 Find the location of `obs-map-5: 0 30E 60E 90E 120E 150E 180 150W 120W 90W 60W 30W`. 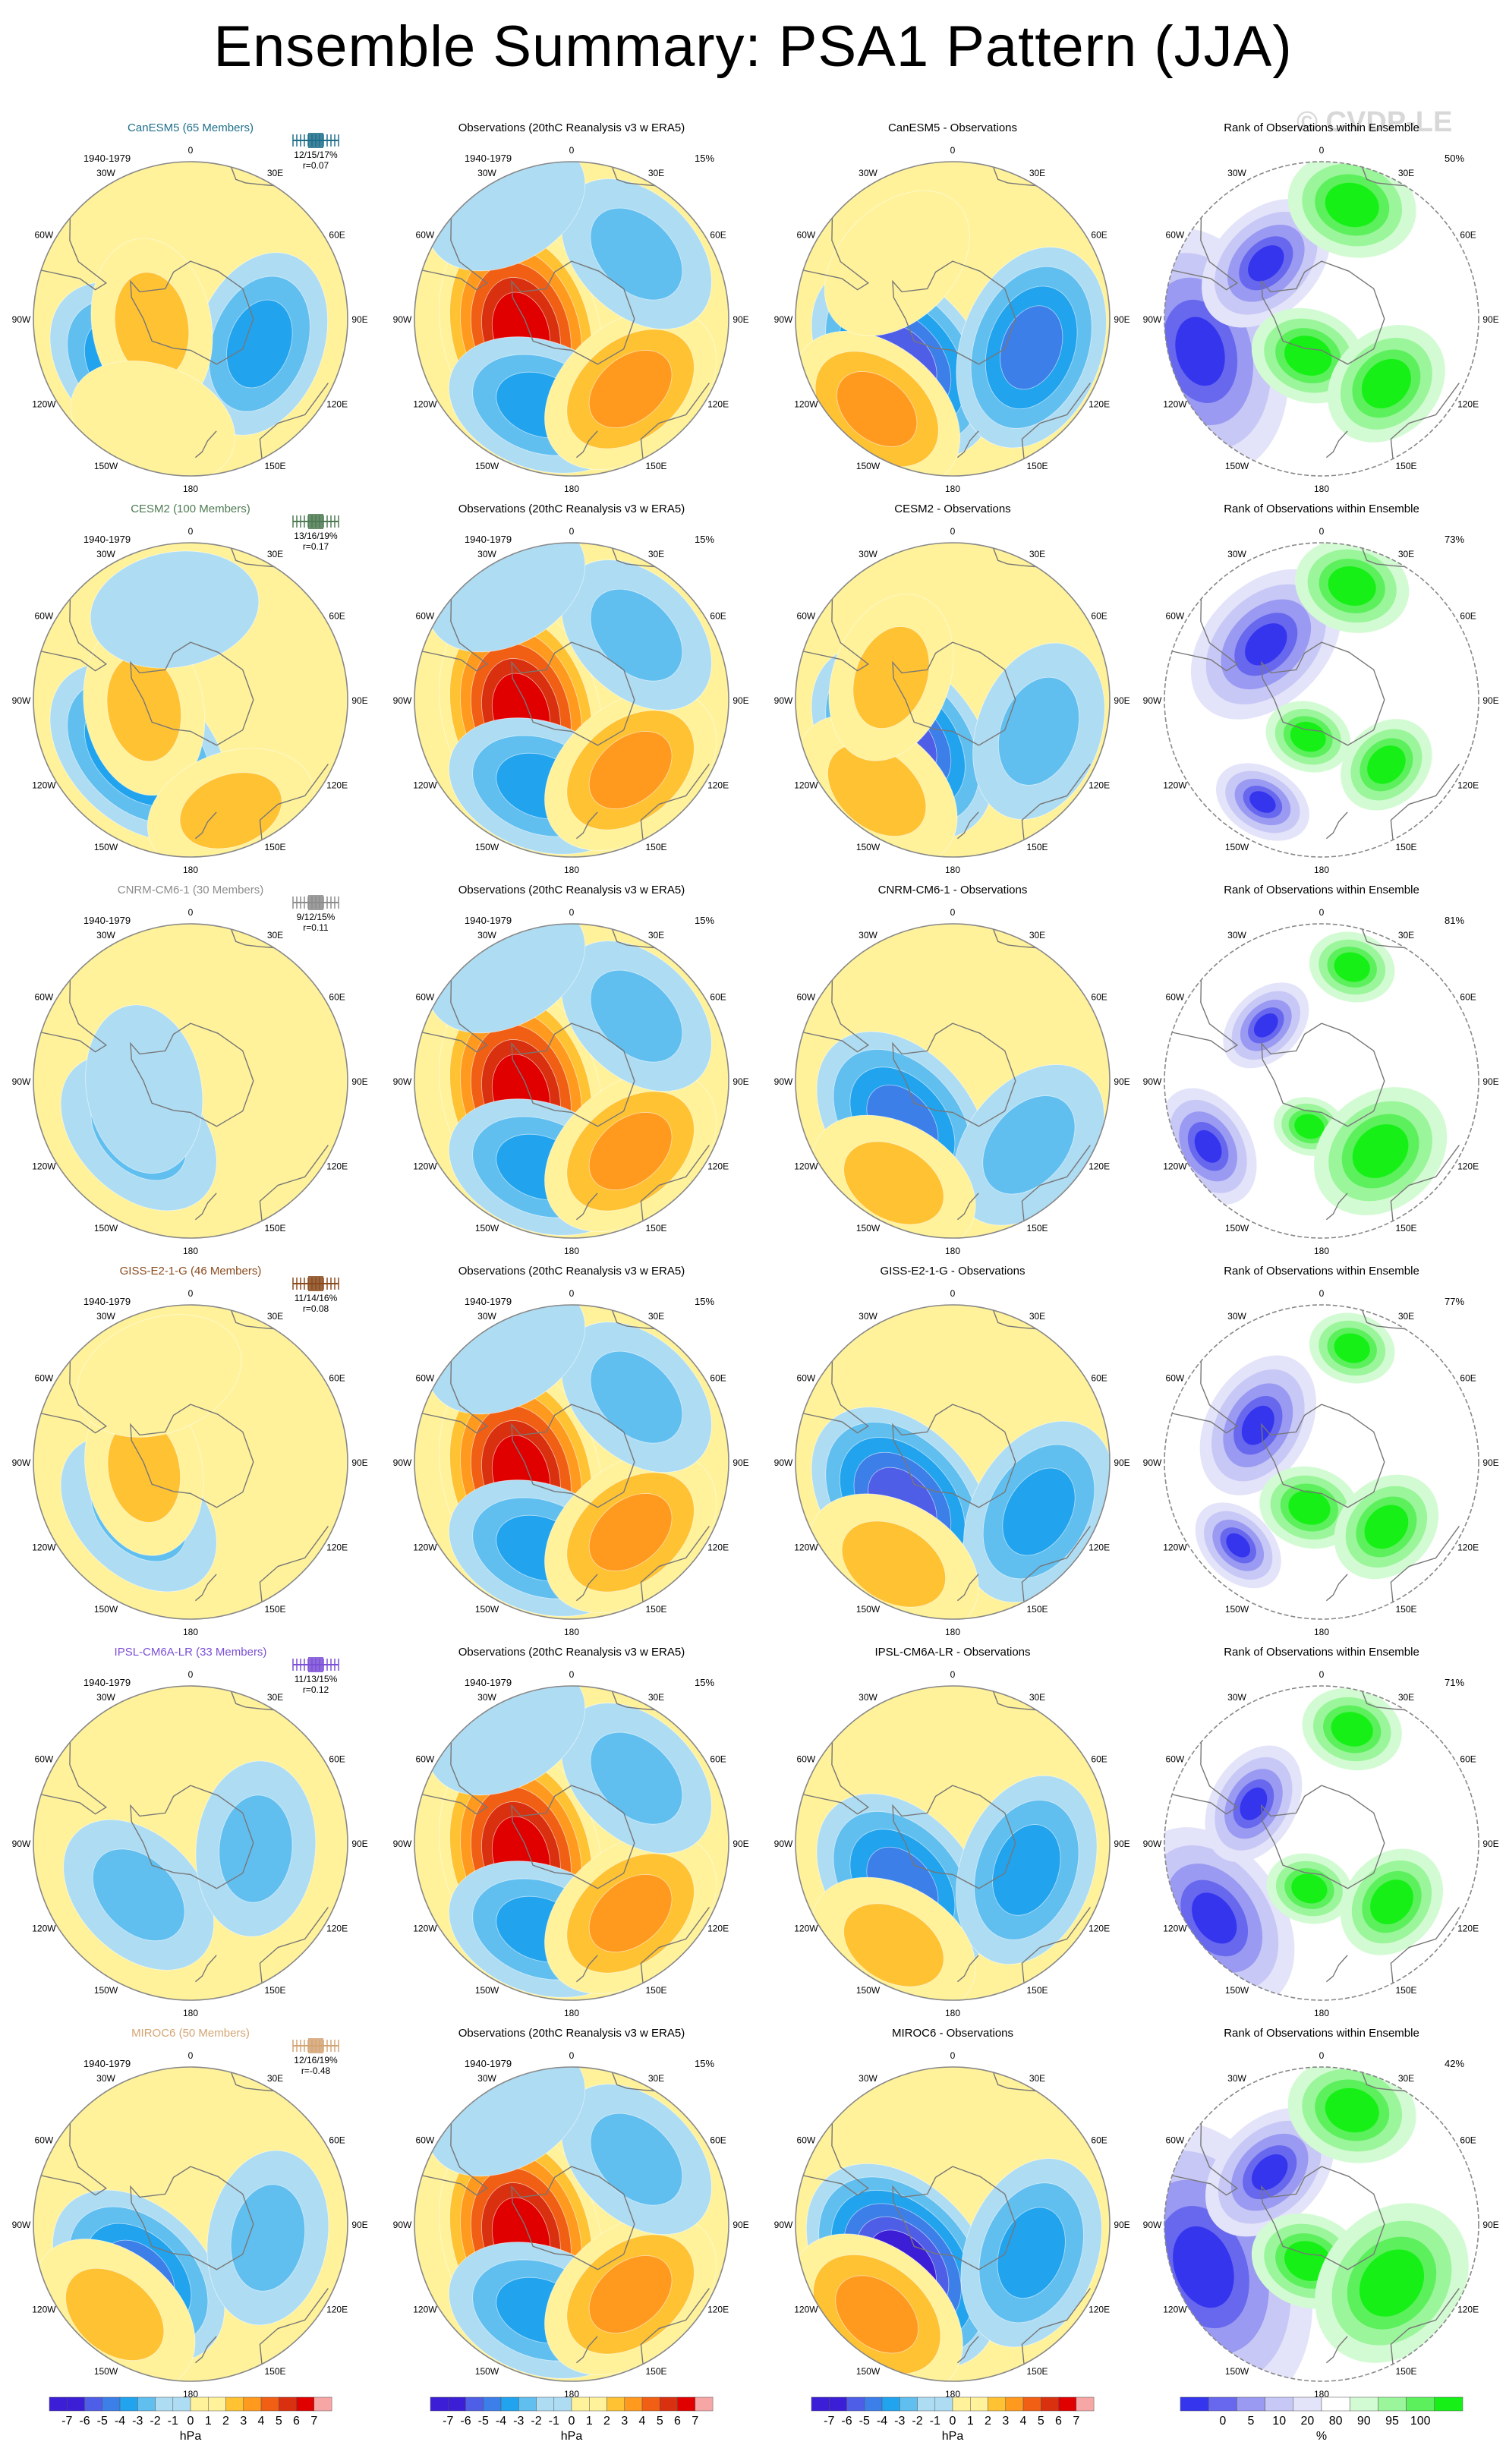

obs-map-5: 0 30E 60E 90E 120E 150E 180 150W 120W 90W 60W 30W is located at coordinates (571, 2224).